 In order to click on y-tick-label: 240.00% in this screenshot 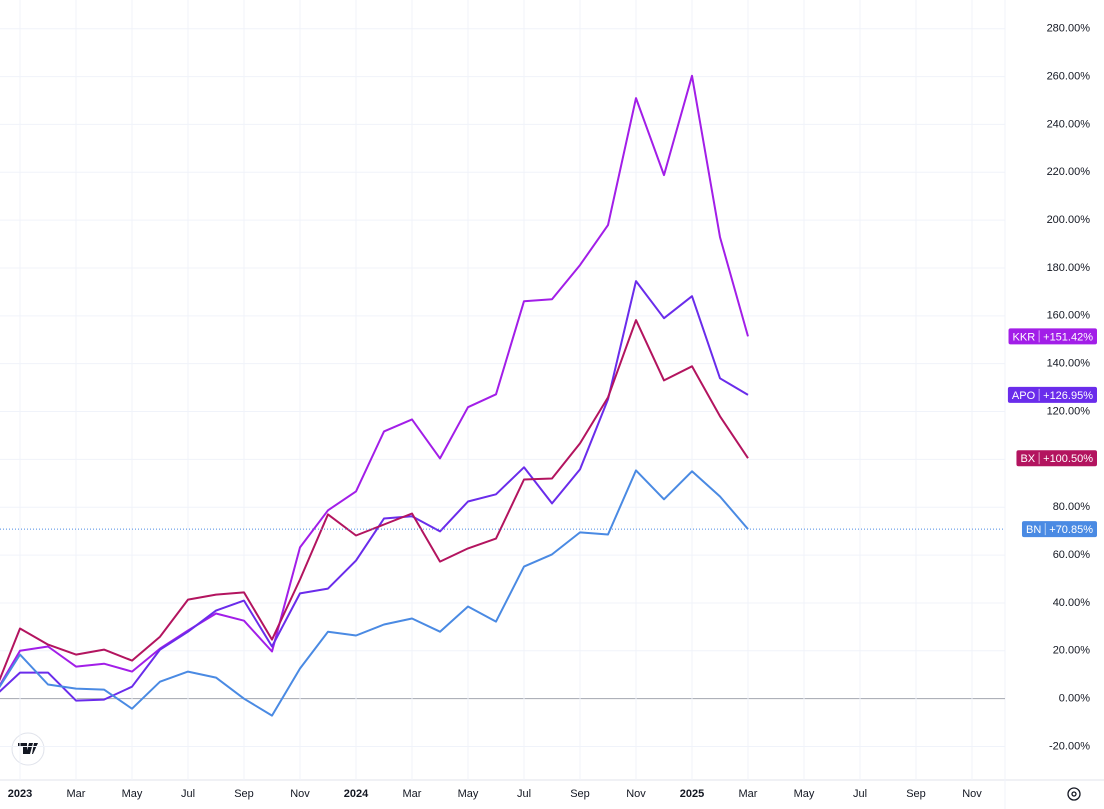, I will do `click(1069, 124)`.